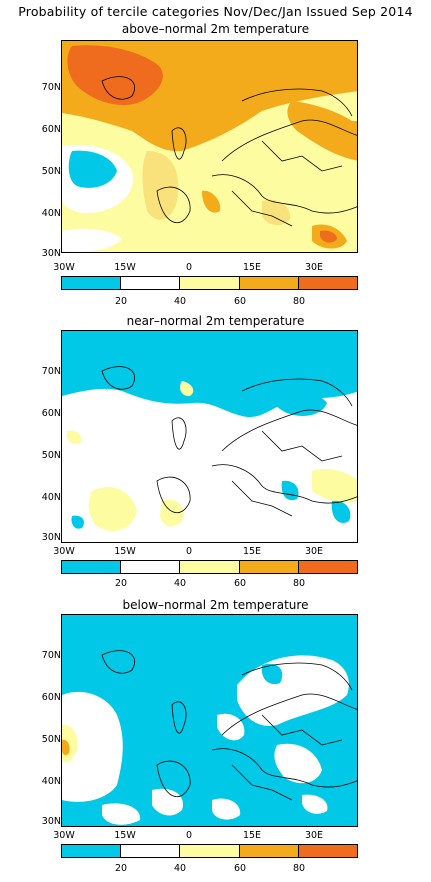  Describe the element at coordinates (215, 29) in the screenshot. I see `panel-title-above: above–normal 2m temperature` at that location.